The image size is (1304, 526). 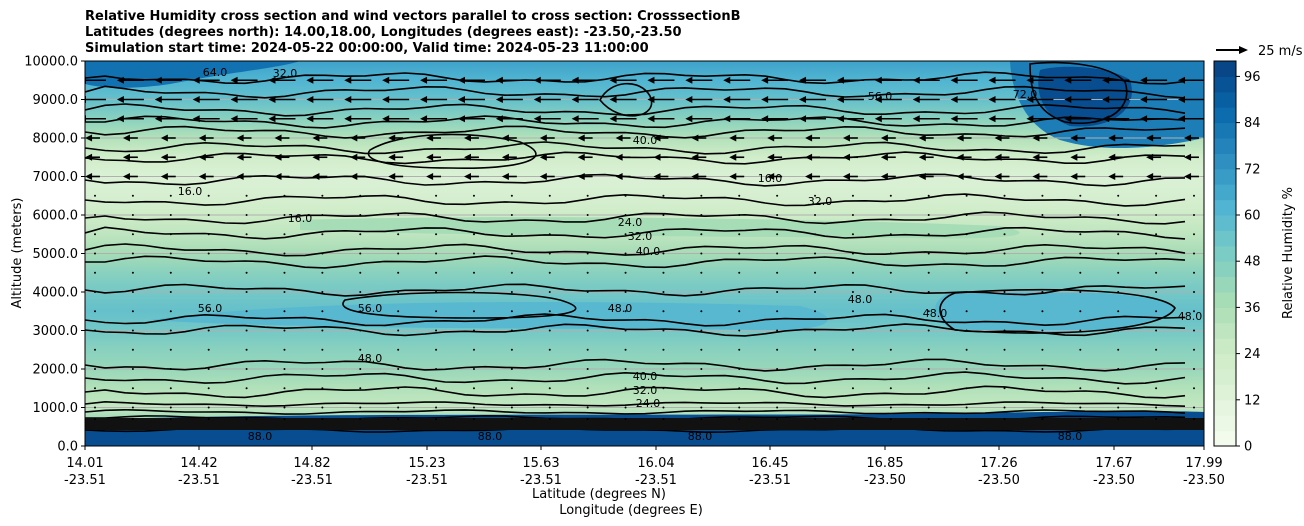 What do you see at coordinates (935, 313) in the screenshot?
I see `contour-label: 48.0` at bounding box center [935, 313].